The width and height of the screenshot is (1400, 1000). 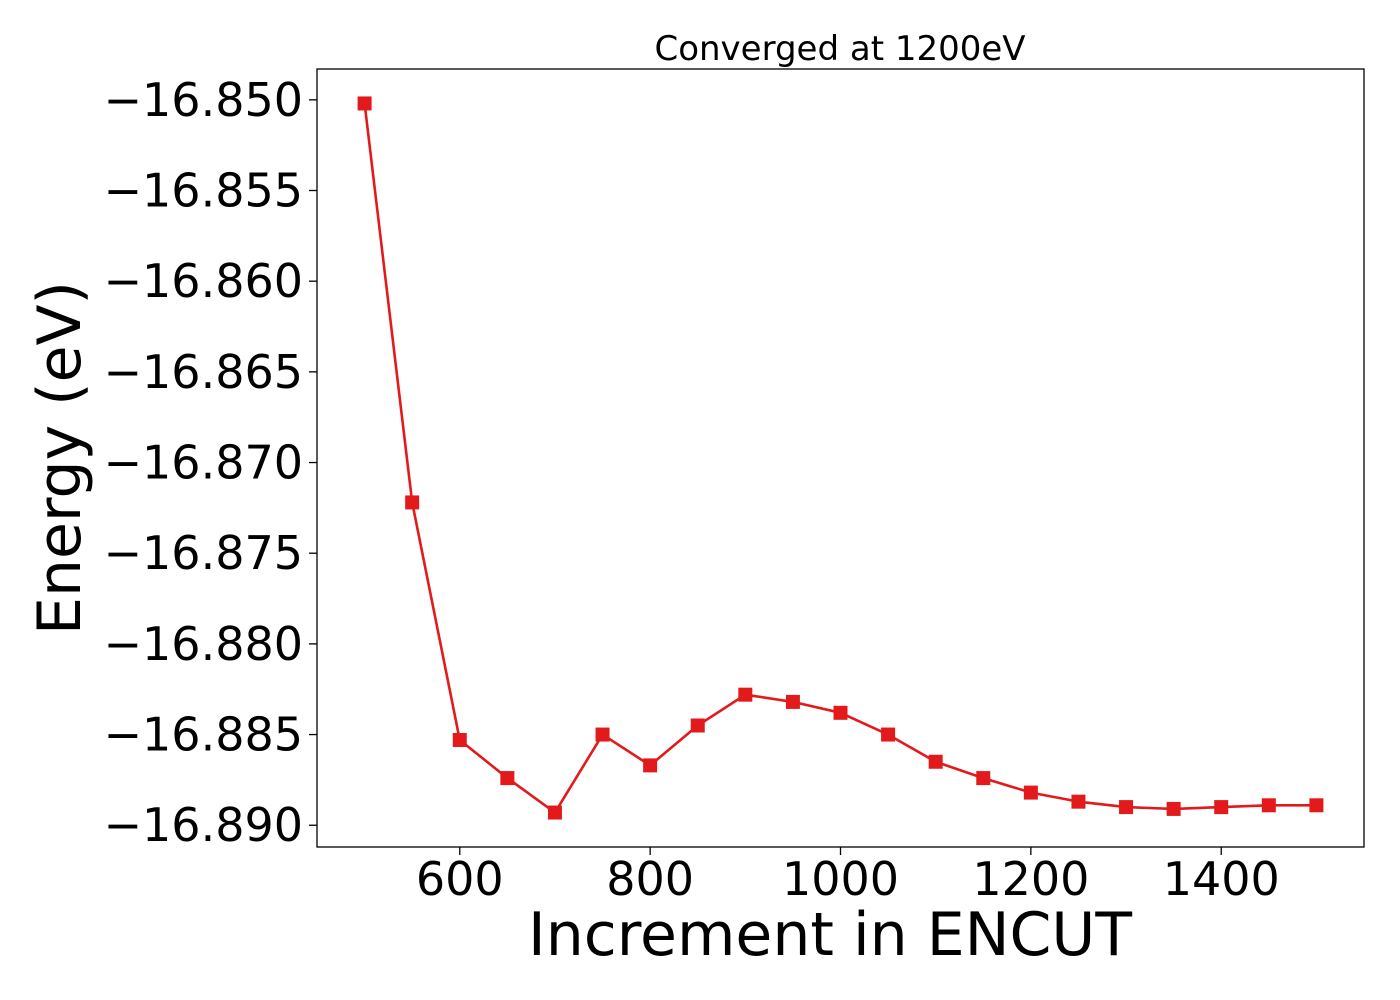 I want to click on y-axis-label: Energy (eV), so click(x=60, y=458).